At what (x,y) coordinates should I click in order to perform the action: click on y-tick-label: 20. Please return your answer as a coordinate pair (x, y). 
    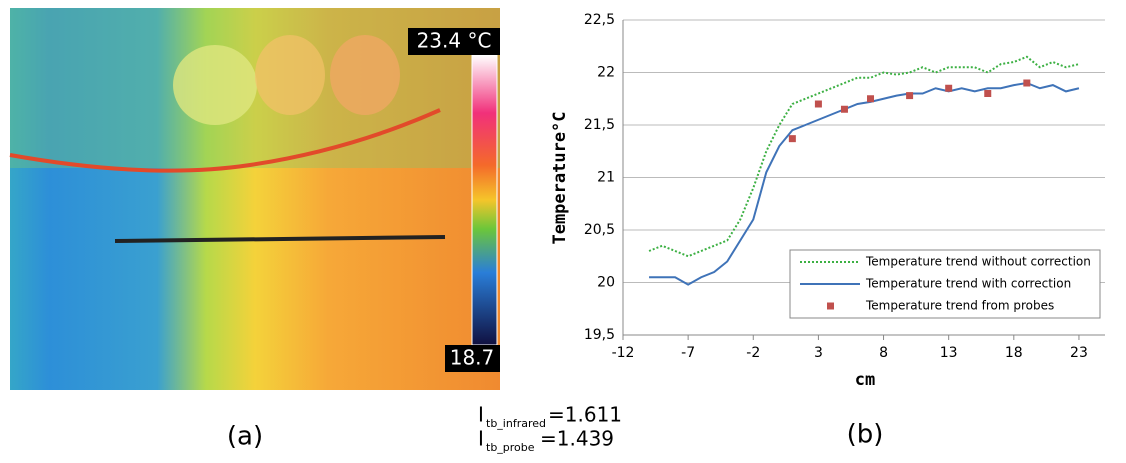
    Looking at the image, I should click on (606, 283).